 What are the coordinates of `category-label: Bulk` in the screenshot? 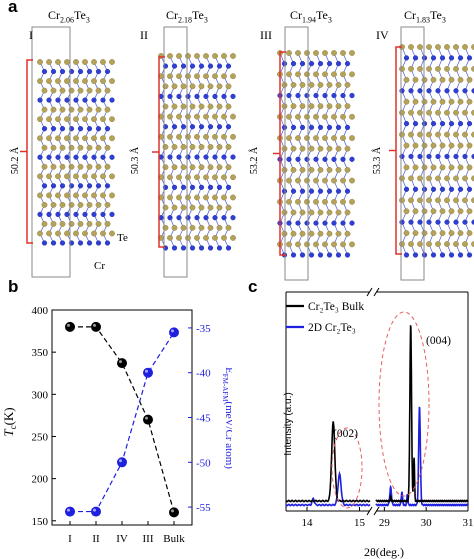 It's located at (174, 539).